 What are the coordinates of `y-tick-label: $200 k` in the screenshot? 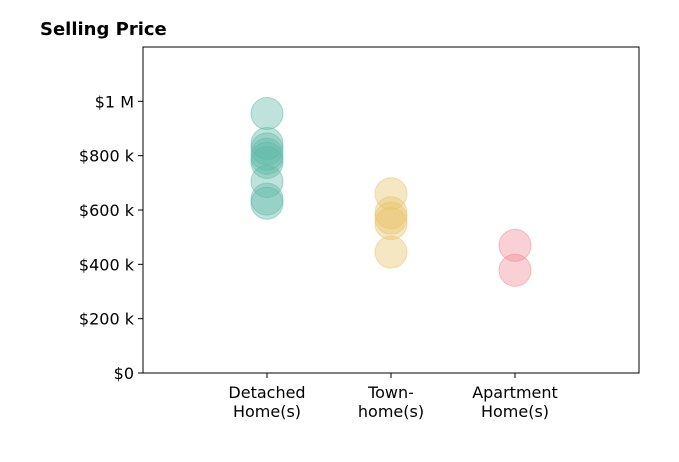 It's located at (107, 319).